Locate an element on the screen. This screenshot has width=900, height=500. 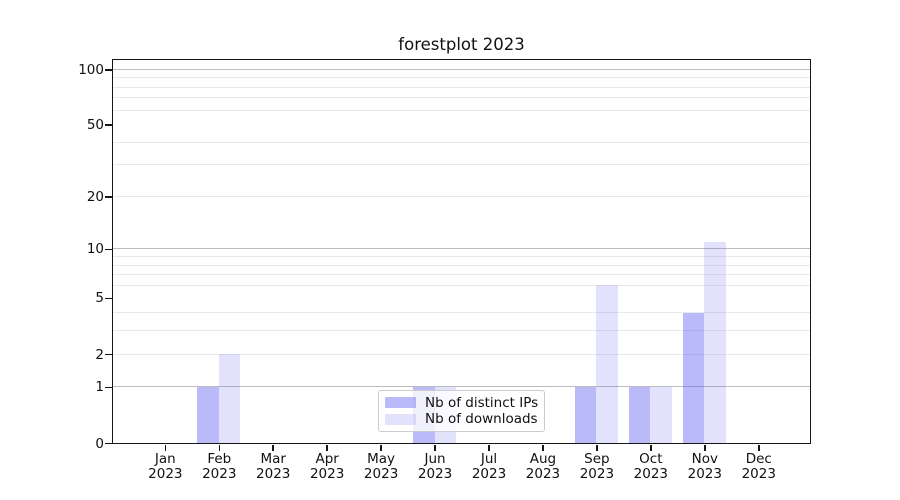
x-tick-month: Nov is located at coordinates (704, 458).